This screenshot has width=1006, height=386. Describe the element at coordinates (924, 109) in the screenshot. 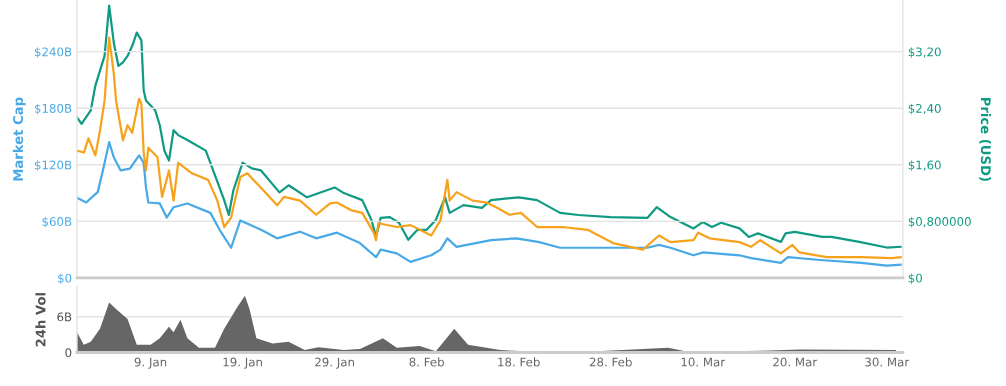

I see `y2-tick-label: $2,40` at that location.